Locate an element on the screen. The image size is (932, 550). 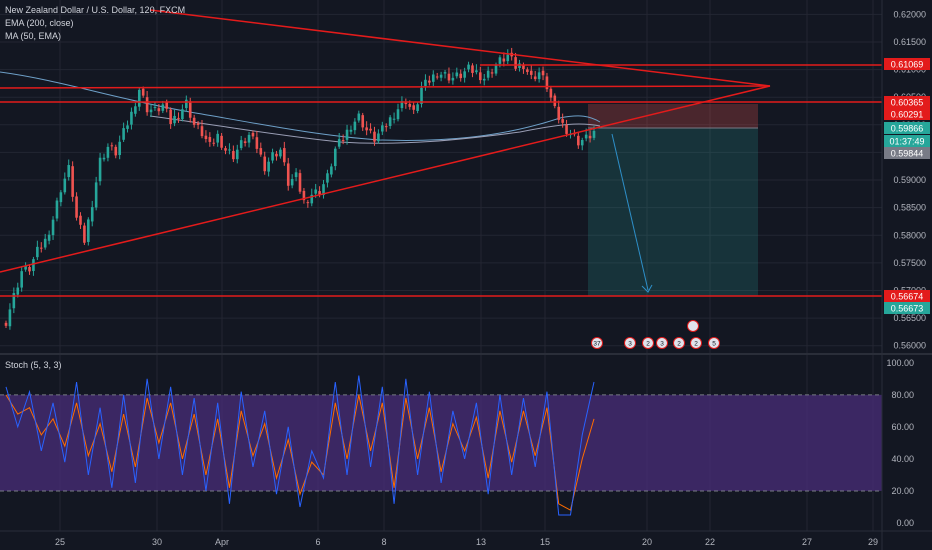
price-tick-label: 0.58500 is located at coordinates (909, 208).